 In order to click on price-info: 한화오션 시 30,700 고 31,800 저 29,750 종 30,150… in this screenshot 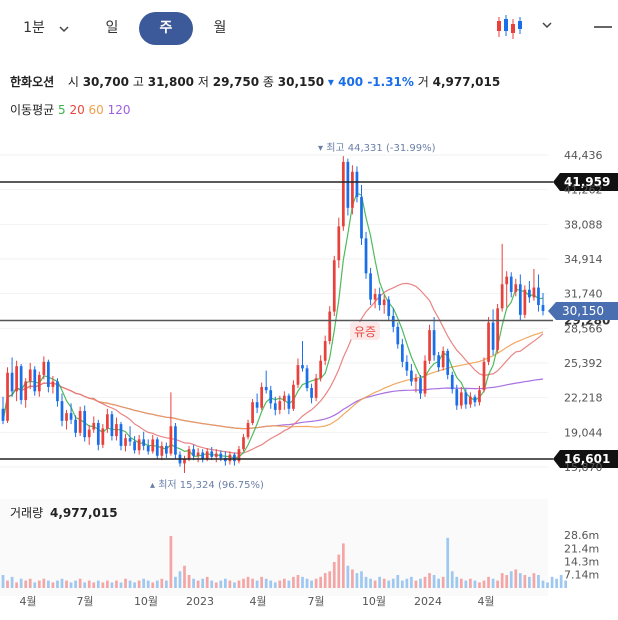, I will do `click(255, 82)`.